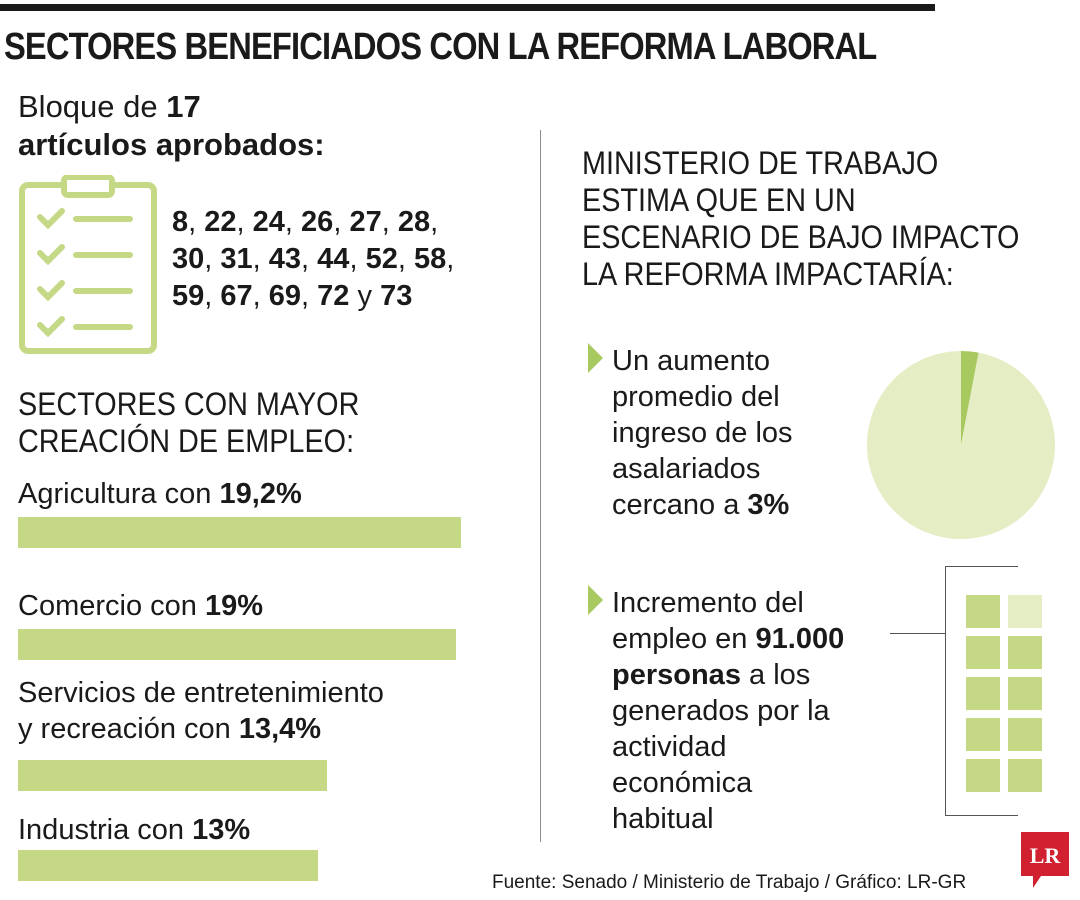 The height and width of the screenshot is (900, 1080). Describe the element at coordinates (236, 296) in the screenshot. I see `article-number: 67` at that location.